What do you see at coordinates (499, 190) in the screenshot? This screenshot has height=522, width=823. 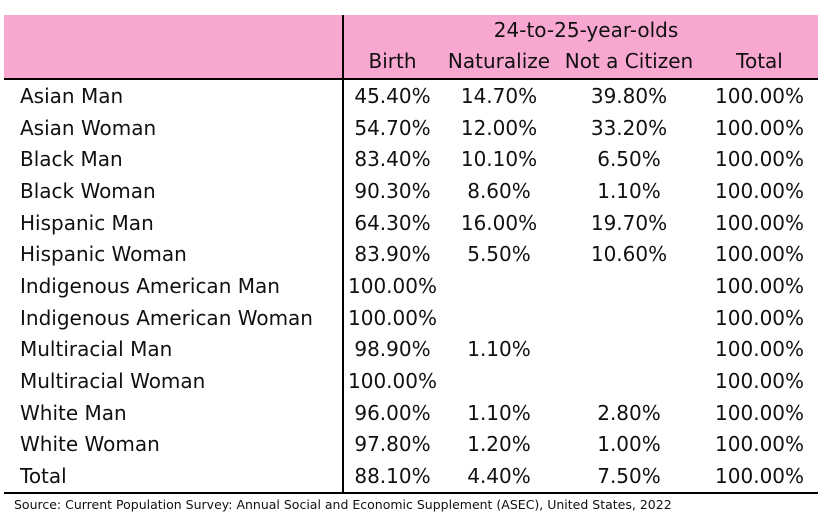 I see `table-cell: 8.60%` at bounding box center [499, 190].